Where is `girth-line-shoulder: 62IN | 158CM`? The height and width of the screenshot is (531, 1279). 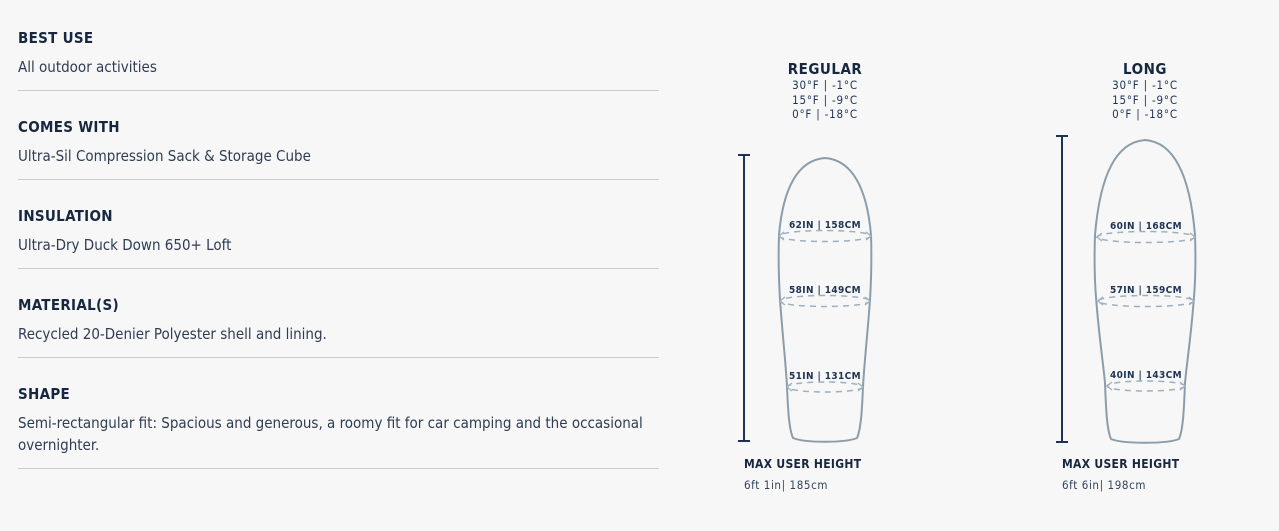
girth-line-shoulder: 62IN | 158CM is located at coordinates (825, 231).